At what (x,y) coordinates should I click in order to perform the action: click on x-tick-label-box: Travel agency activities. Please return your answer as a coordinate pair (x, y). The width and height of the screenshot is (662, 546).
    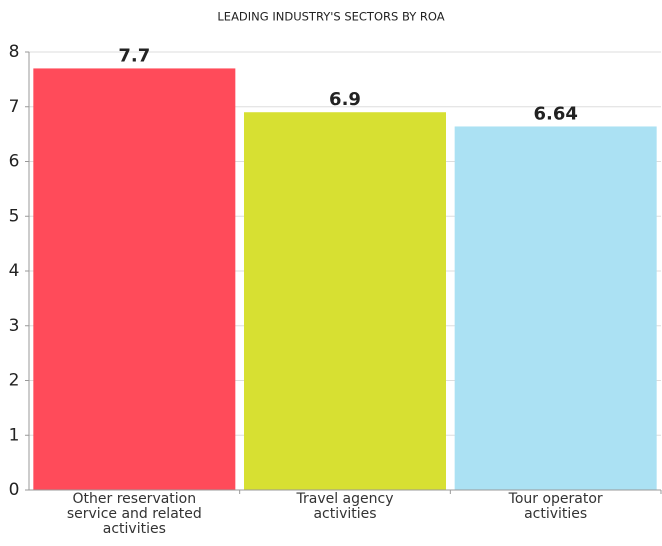
    Looking at the image, I should click on (345, 507).